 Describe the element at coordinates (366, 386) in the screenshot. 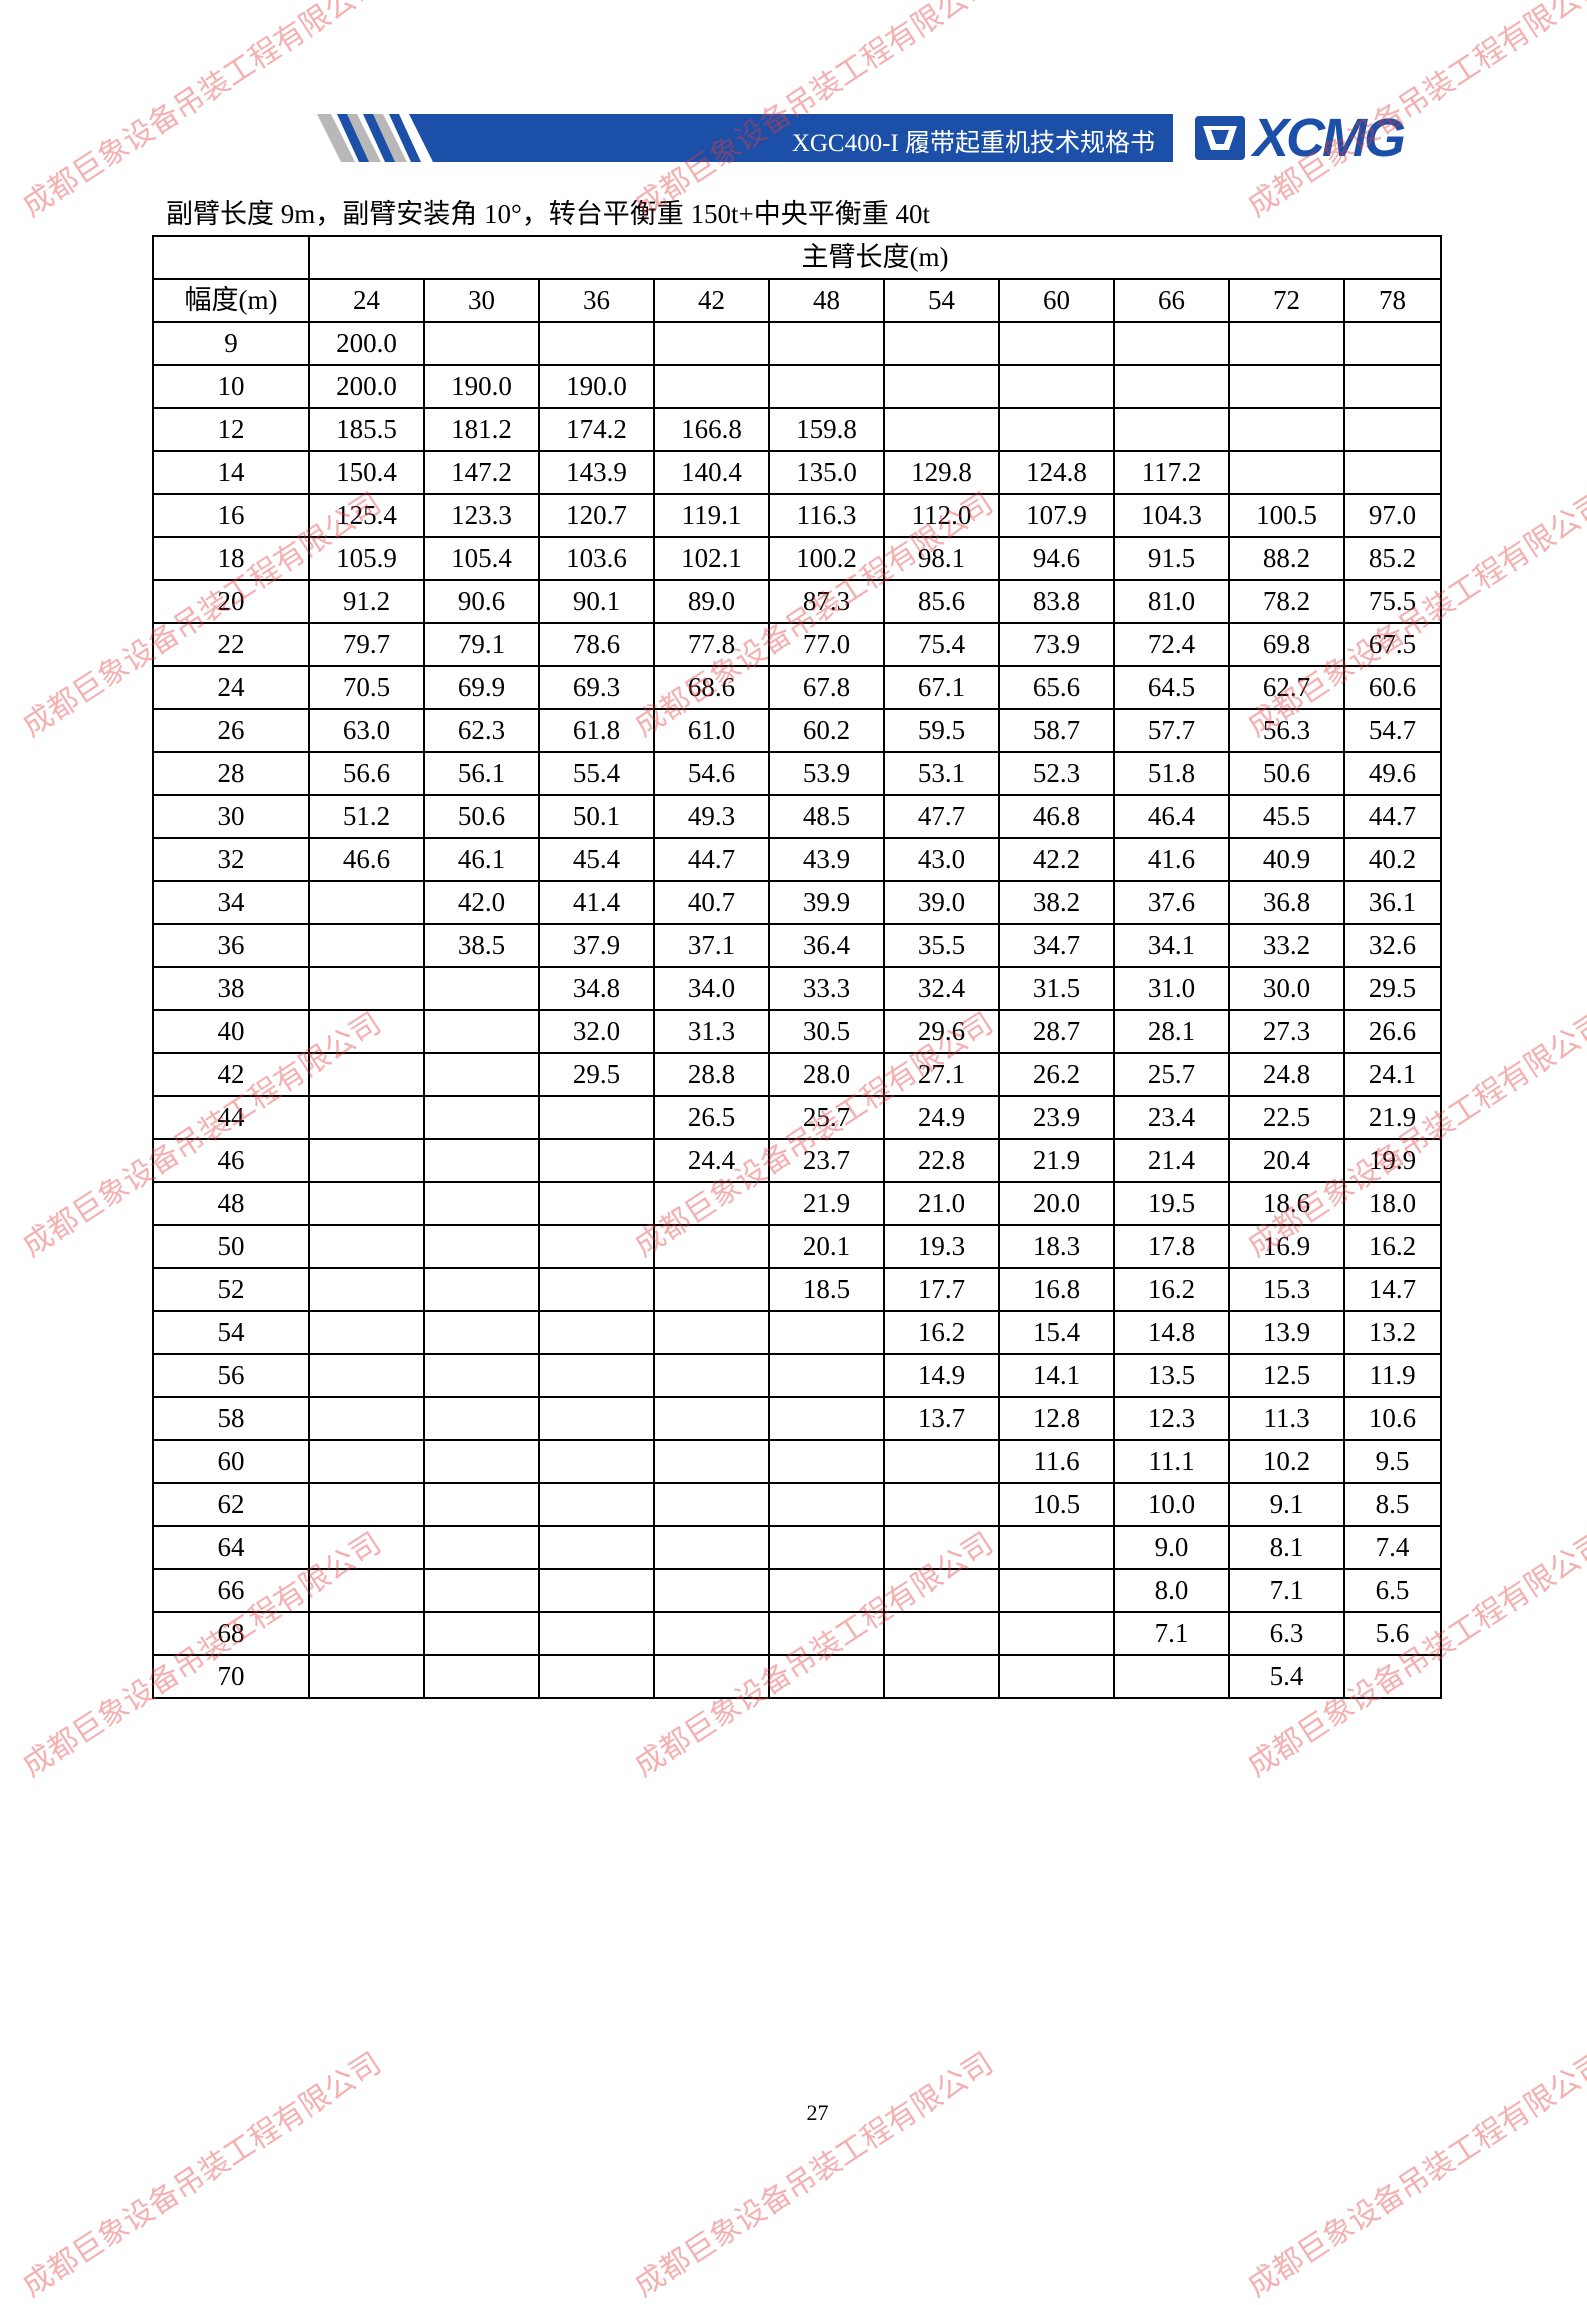

I see `capacity-cell: 200.0` at that location.